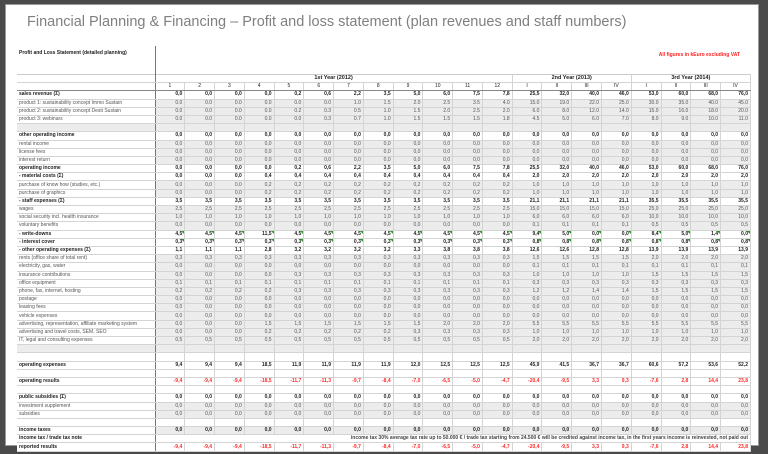 This screenshot has height=454, width=768. Describe the element at coordinates (646, 111) in the screenshot. I see `value-cell: 15.0` at that location.